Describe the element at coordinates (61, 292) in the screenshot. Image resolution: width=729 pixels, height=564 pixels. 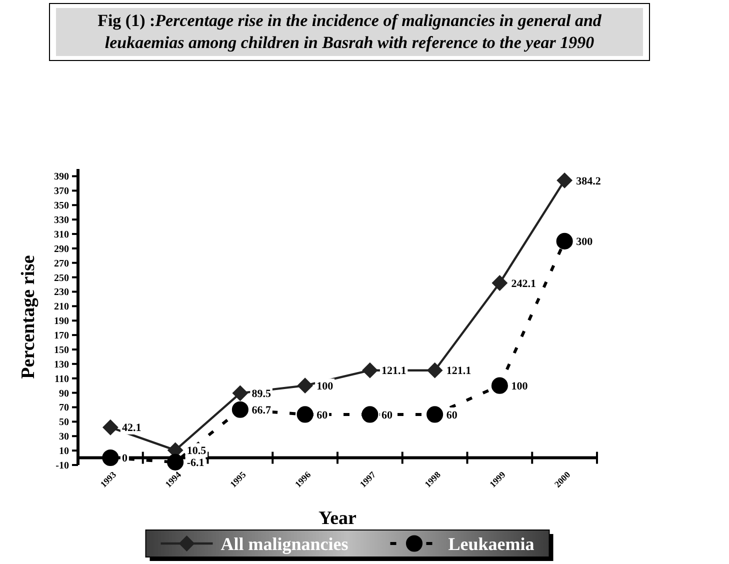
I see `y-tick-label: 230` at that location.